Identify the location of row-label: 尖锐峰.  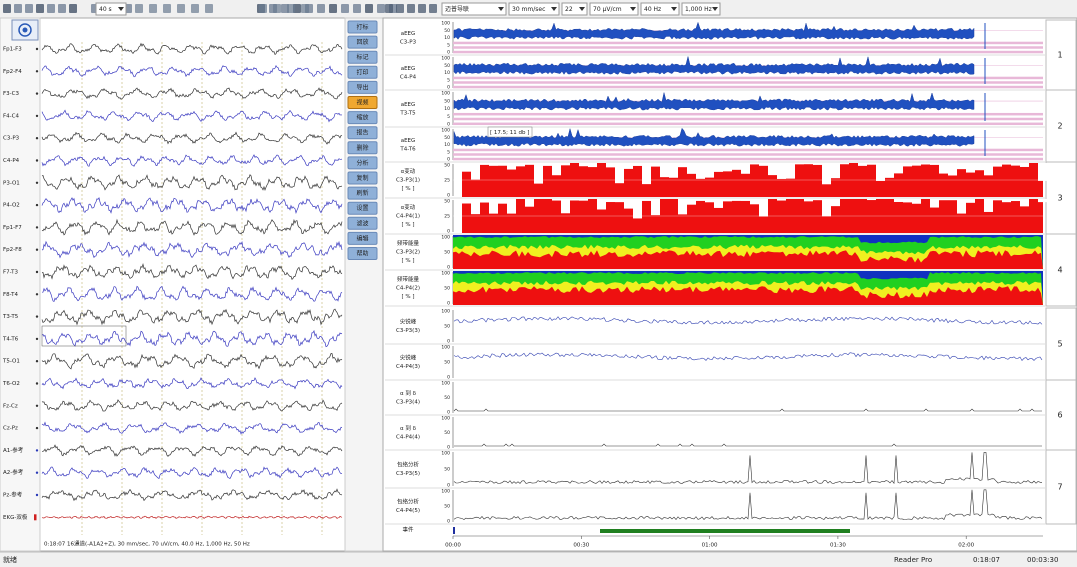
(408, 321).